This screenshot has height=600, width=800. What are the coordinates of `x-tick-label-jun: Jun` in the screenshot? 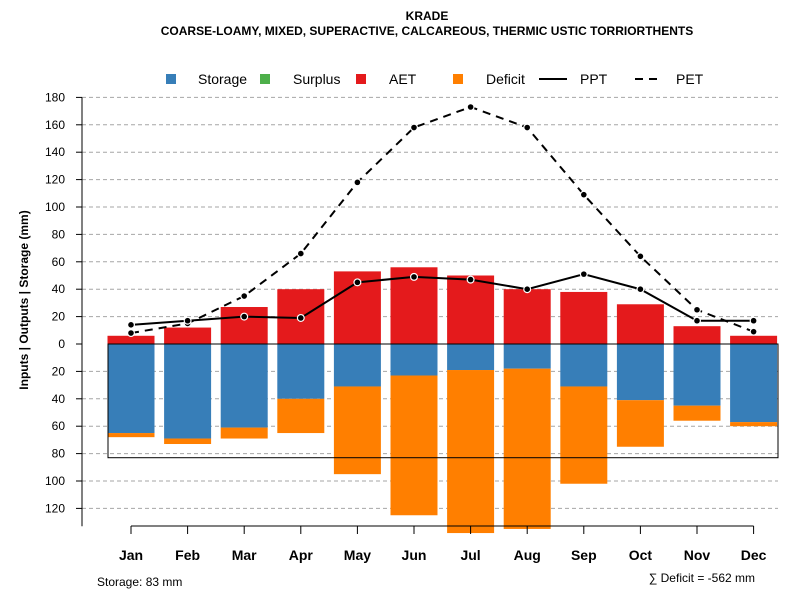 It's located at (414, 555).